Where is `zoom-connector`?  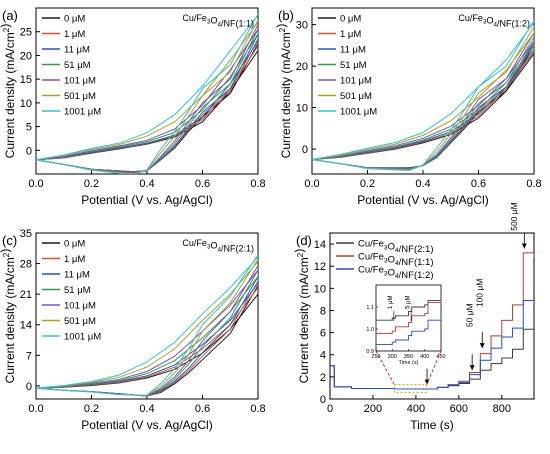
zoom-connector is located at coordinates (434, 367).